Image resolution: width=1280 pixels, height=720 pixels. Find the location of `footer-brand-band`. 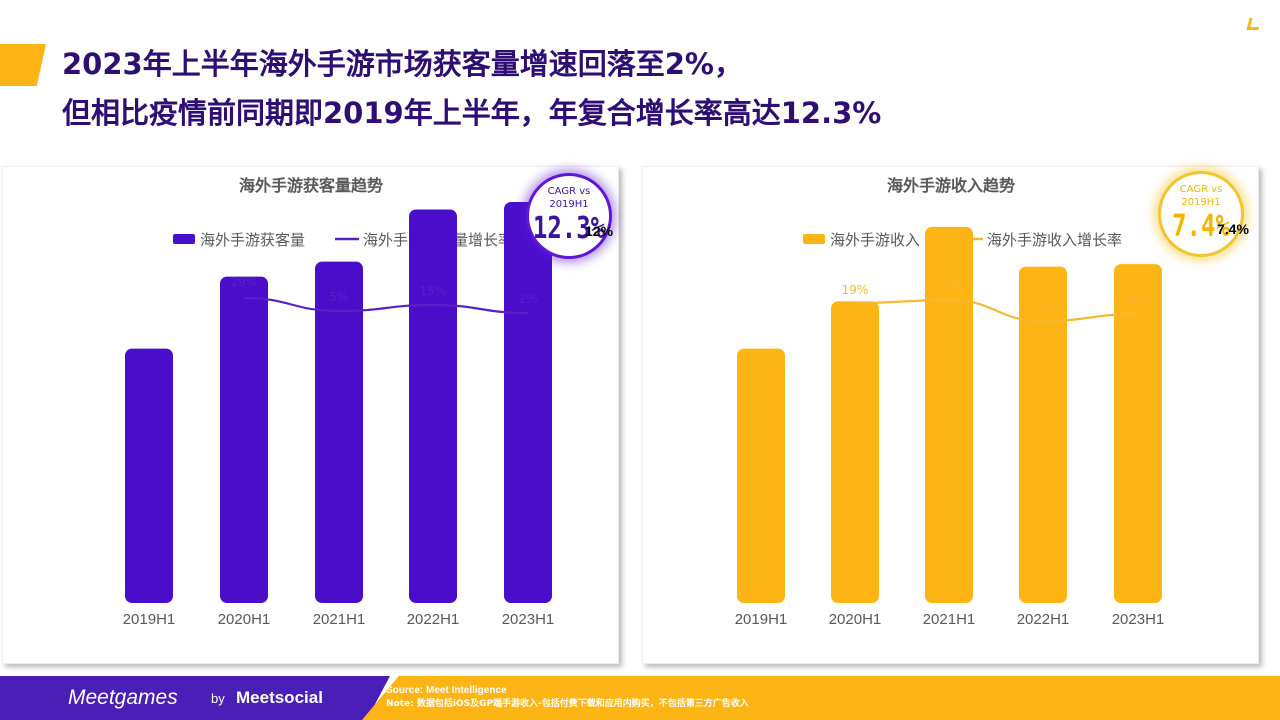

footer-brand-band is located at coordinates (195, 698).